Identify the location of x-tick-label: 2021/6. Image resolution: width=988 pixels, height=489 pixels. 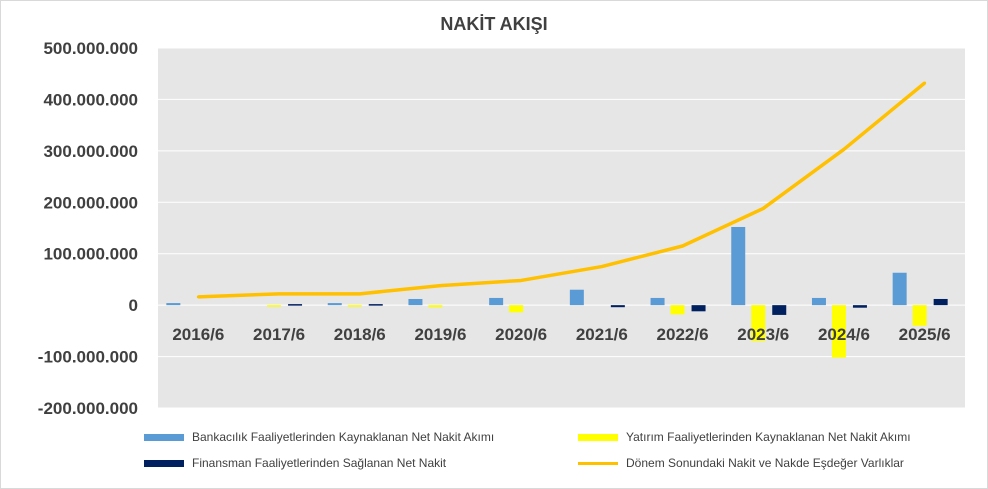
(602, 334).